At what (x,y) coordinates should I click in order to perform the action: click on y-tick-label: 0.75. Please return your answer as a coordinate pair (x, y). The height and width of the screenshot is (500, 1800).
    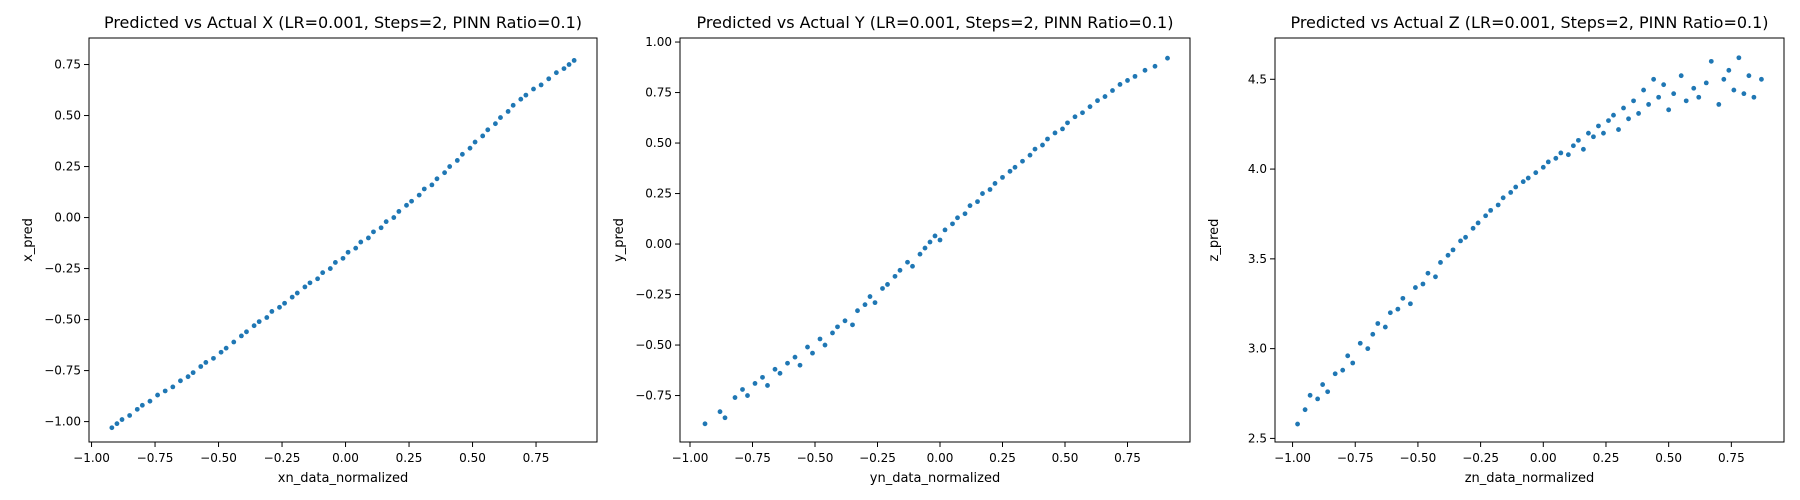
    Looking at the image, I should click on (658, 93).